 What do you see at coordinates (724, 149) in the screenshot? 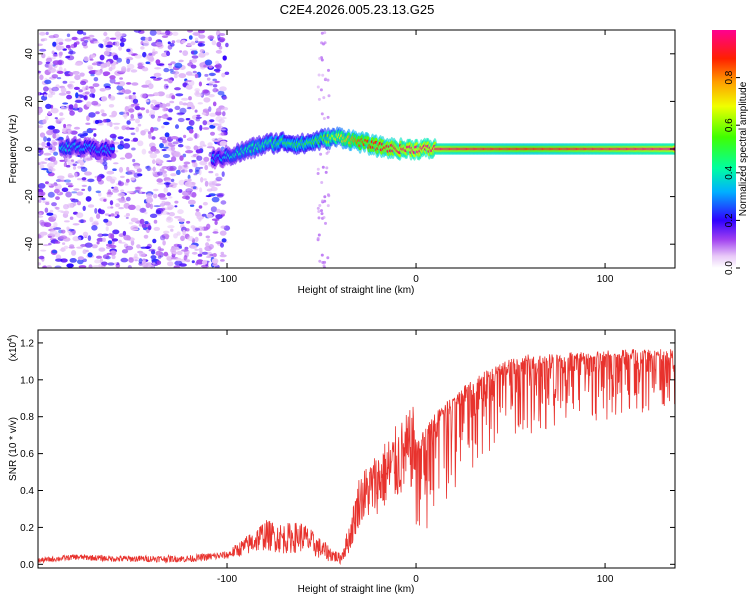
I see `colorbar-gradient` at bounding box center [724, 149].